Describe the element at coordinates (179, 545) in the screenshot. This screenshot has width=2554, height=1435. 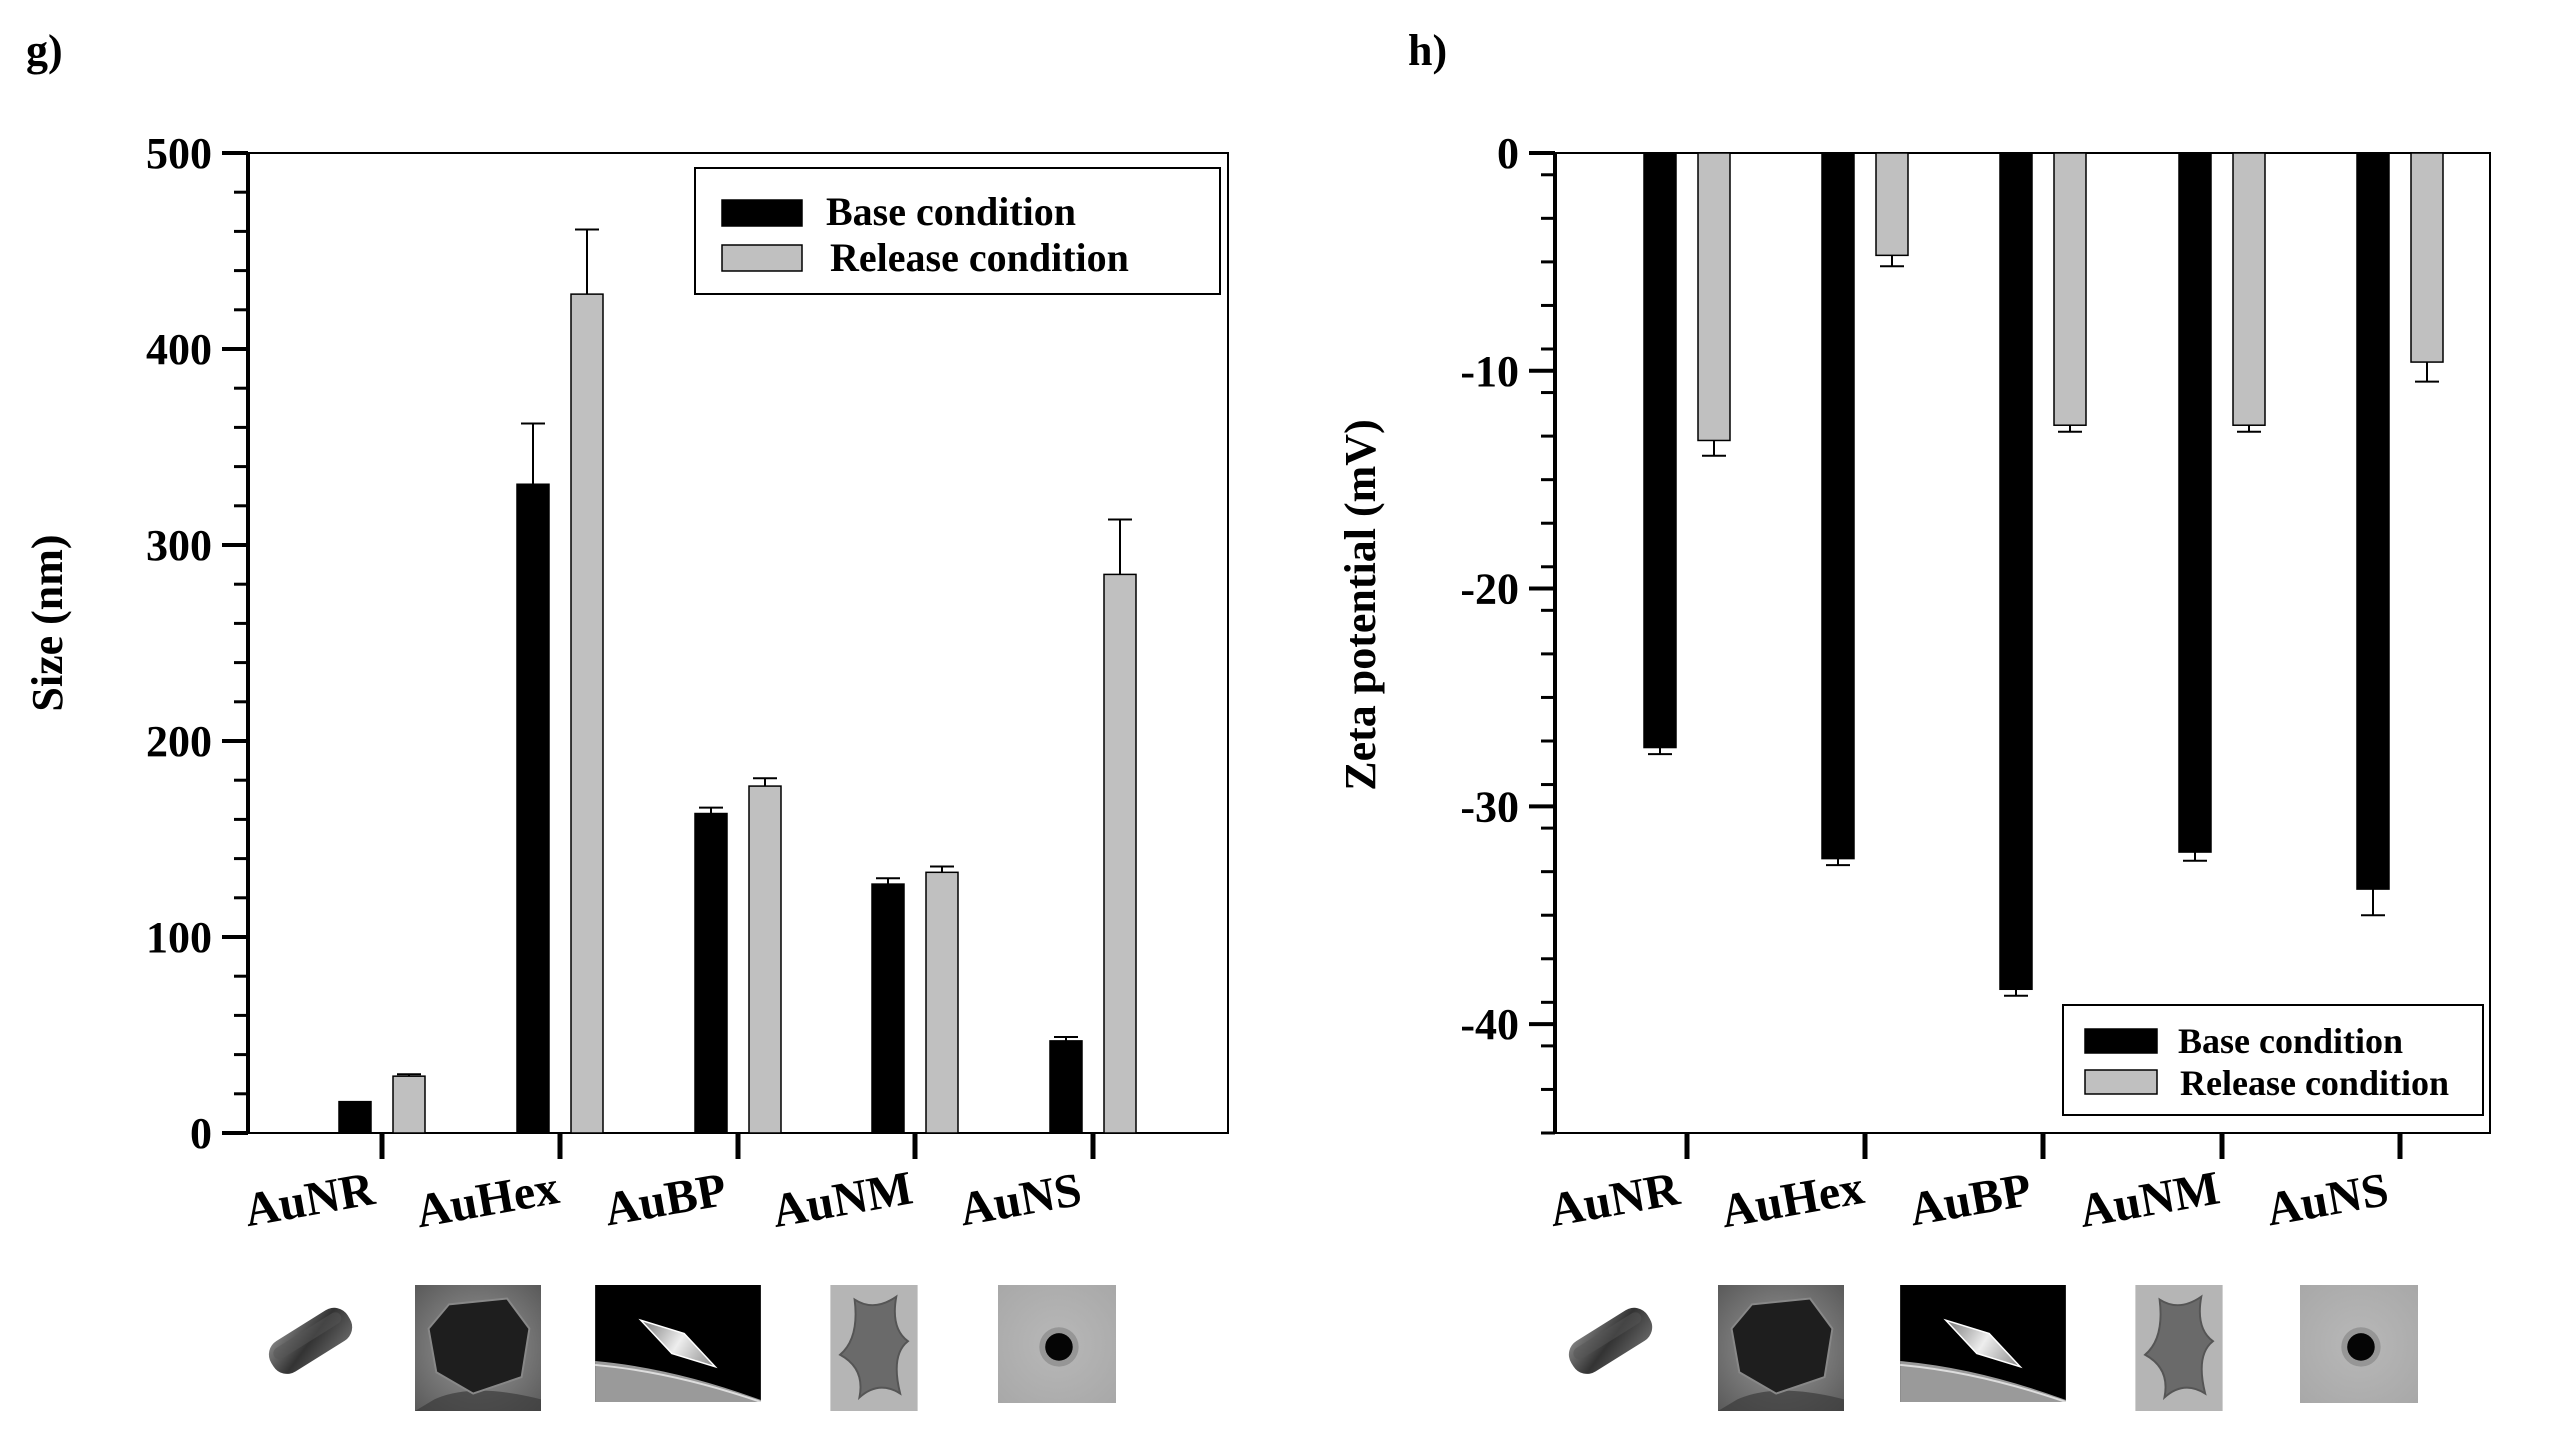
I see `y-tick-label-g: 300` at that location.